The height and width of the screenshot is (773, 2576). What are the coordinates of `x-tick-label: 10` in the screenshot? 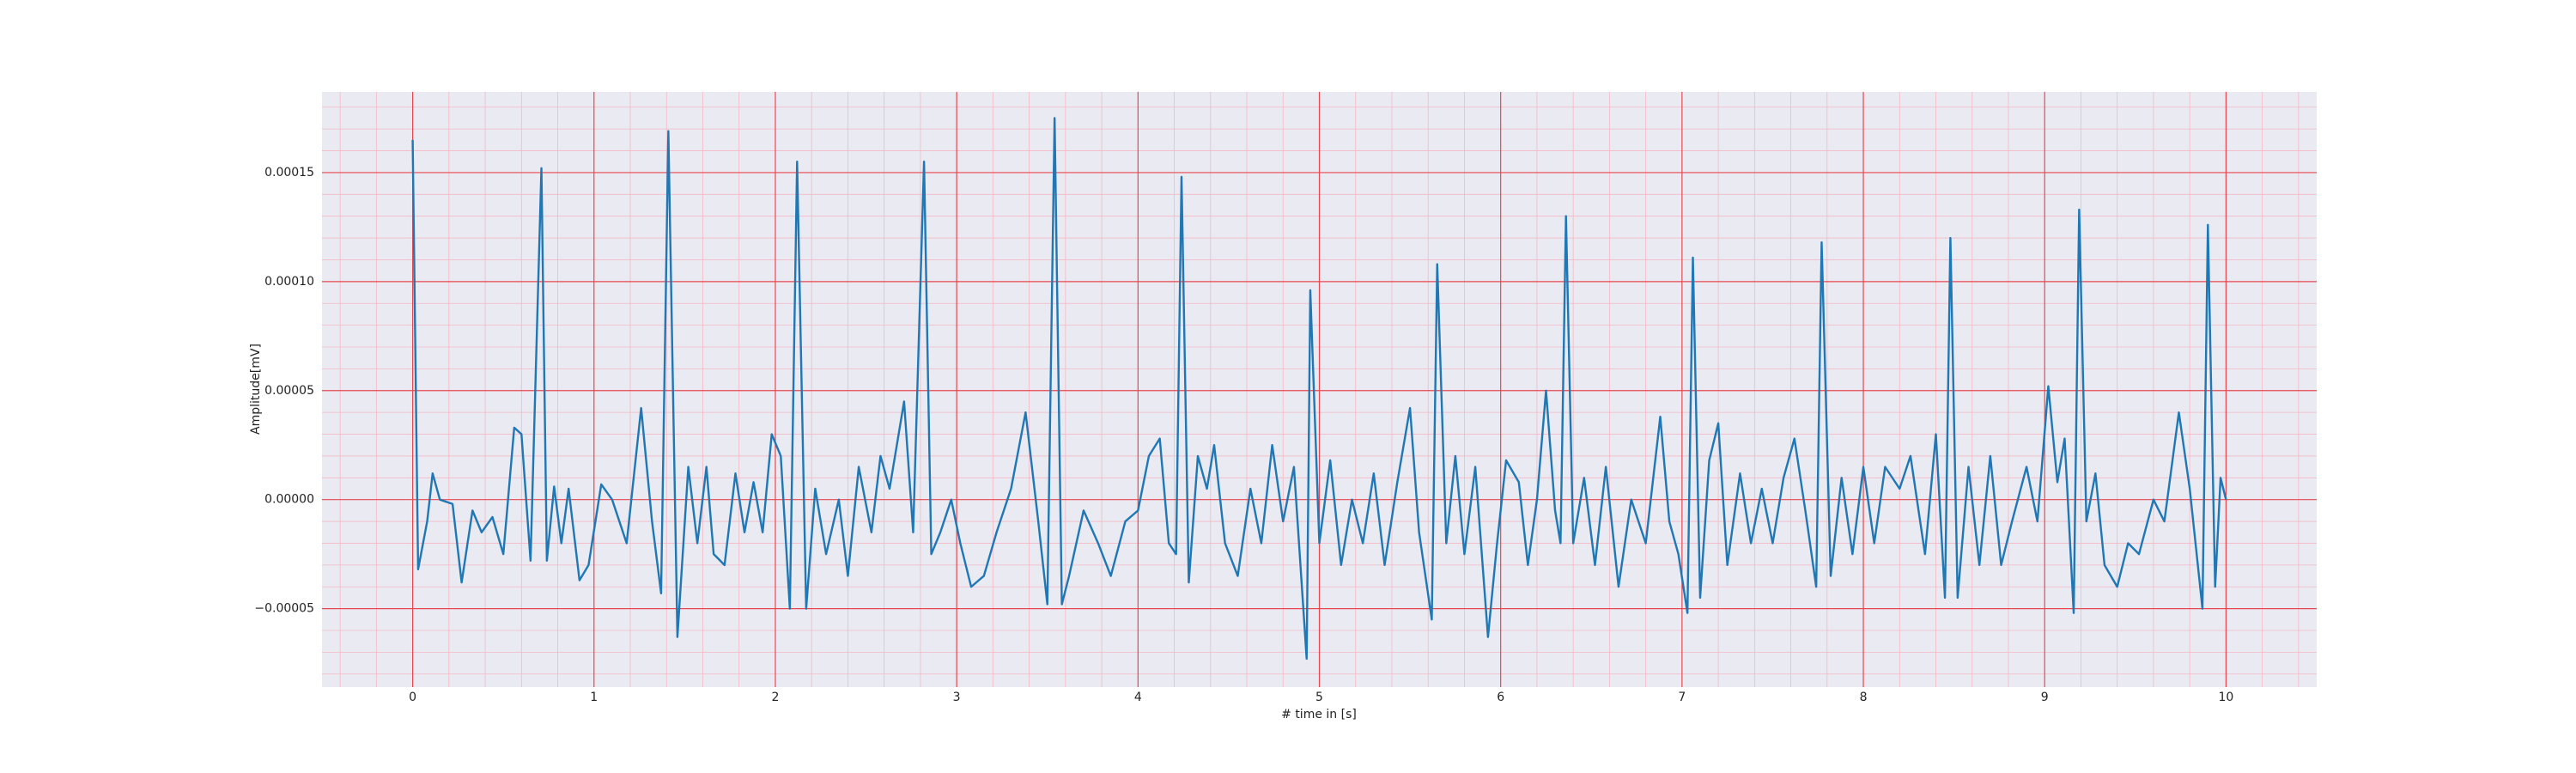 It's located at (2225, 697).